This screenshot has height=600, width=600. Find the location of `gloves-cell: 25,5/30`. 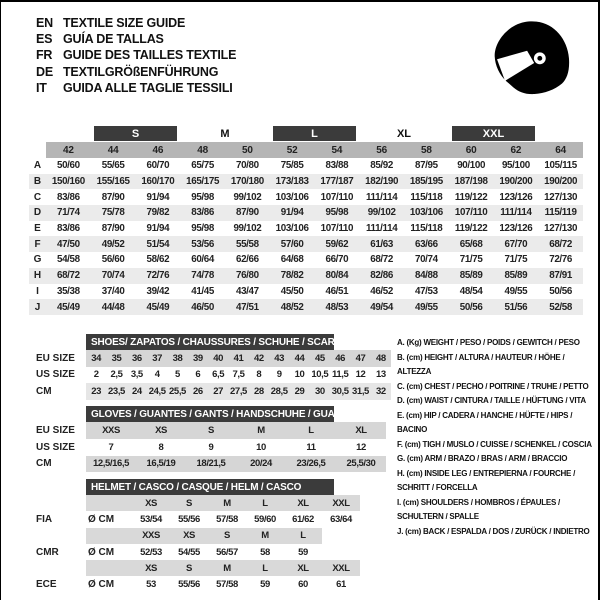

gloves-cell: 25,5/30 is located at coordinates (361, 464).